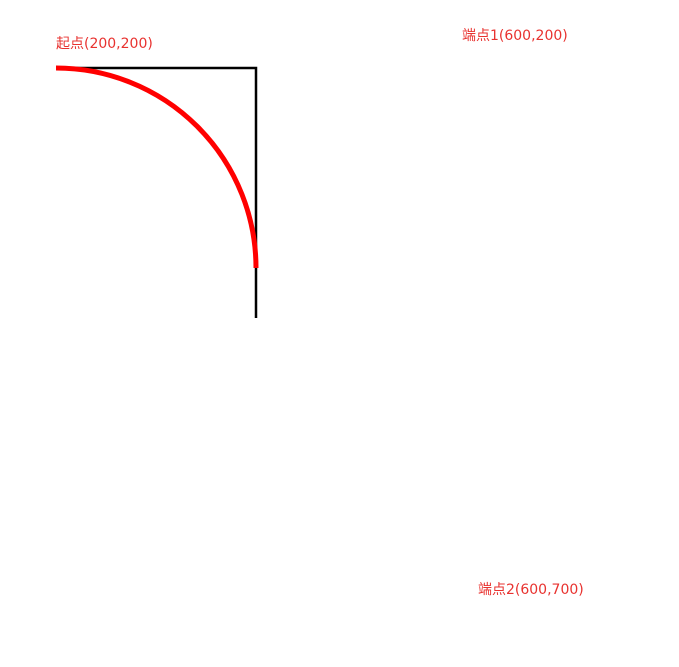 The width and height of the screenshot is (679, 667). Describe the element at coordinates (156, 168) in the screenshot. I see `arcto-curve` at that location.